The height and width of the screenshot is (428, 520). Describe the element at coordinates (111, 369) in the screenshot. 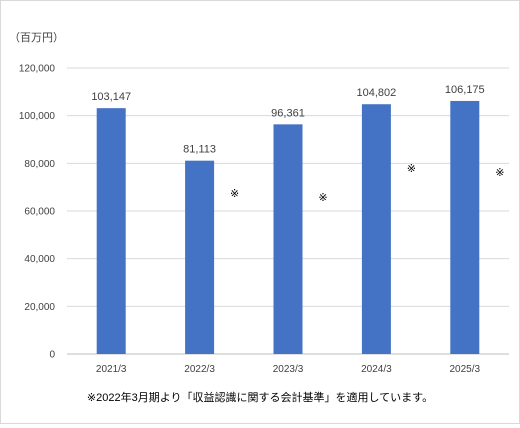

I see `x-tick-label: 2021/3` at that location.